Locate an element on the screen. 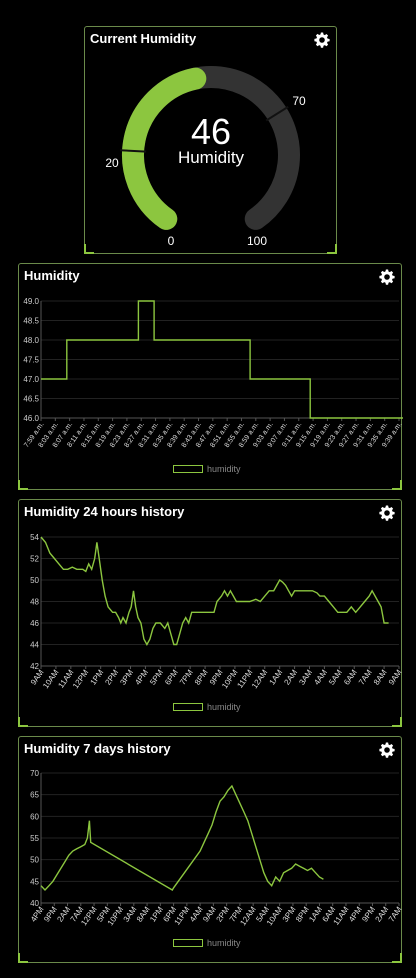 This screenshot has width=416, height=978. y-tick-label: 55 is located at coordinates (34, 838).